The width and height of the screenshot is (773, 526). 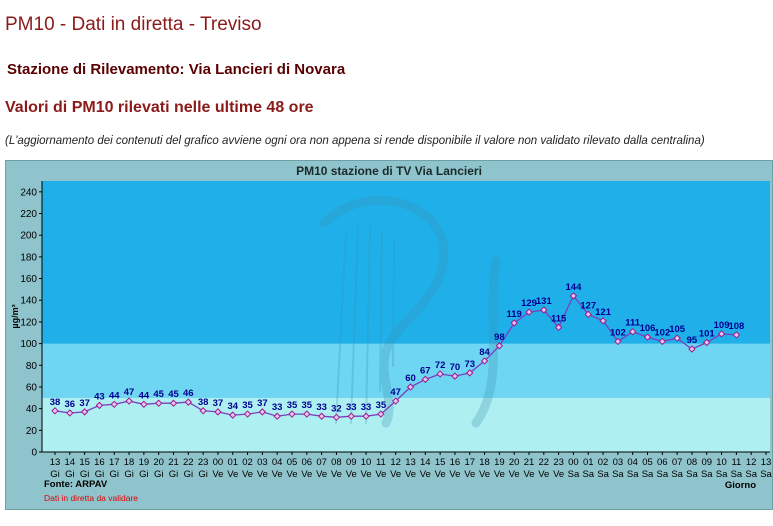 What do you see at coordinates (129, 462) in the screenshot?
I see `x-tick-label-hour: 18` at bounding box center [129, 462].